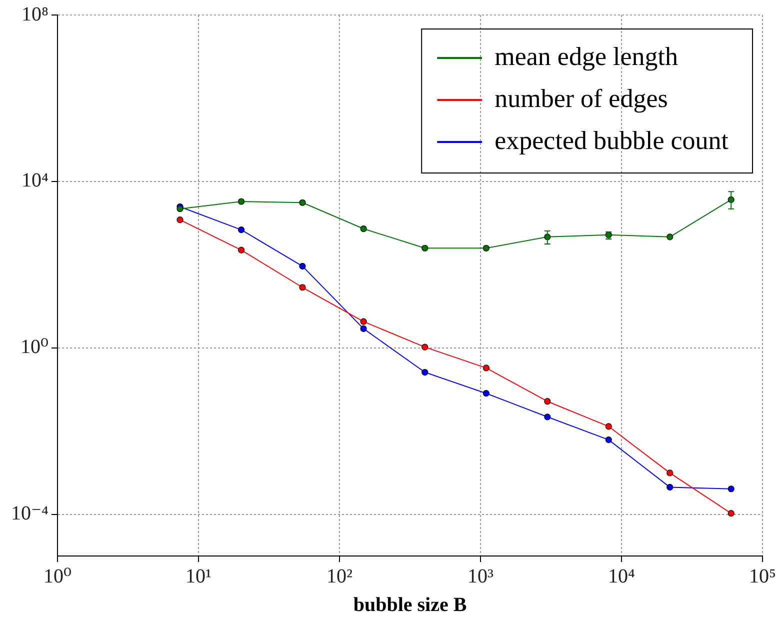 Image resolution: width=779 pixels, height=624 pixels. I want to click on legend-label: number of edges, so click(581, 98).